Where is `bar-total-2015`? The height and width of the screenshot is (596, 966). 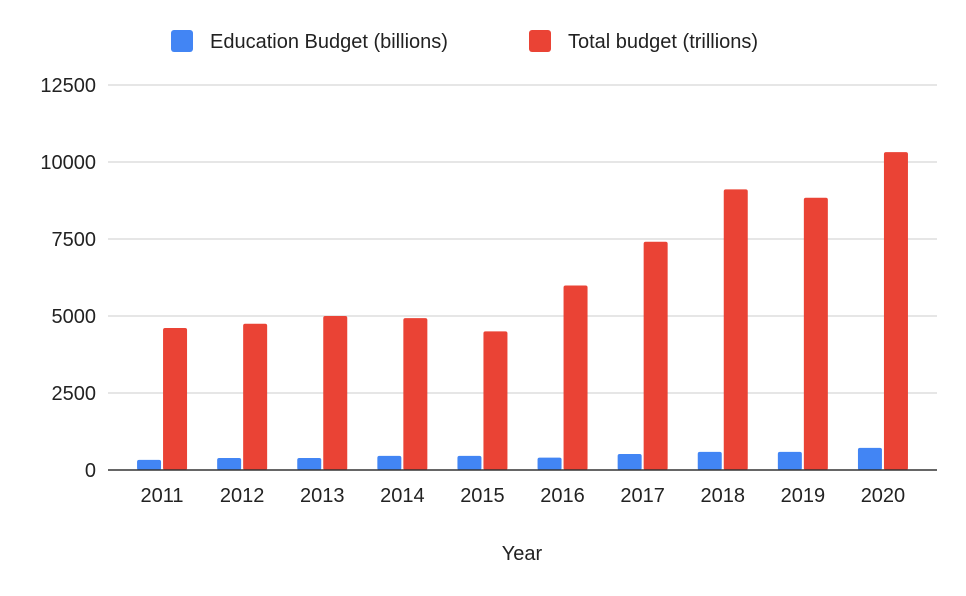 bar-total-2015 is located at coordinates (495, 400).